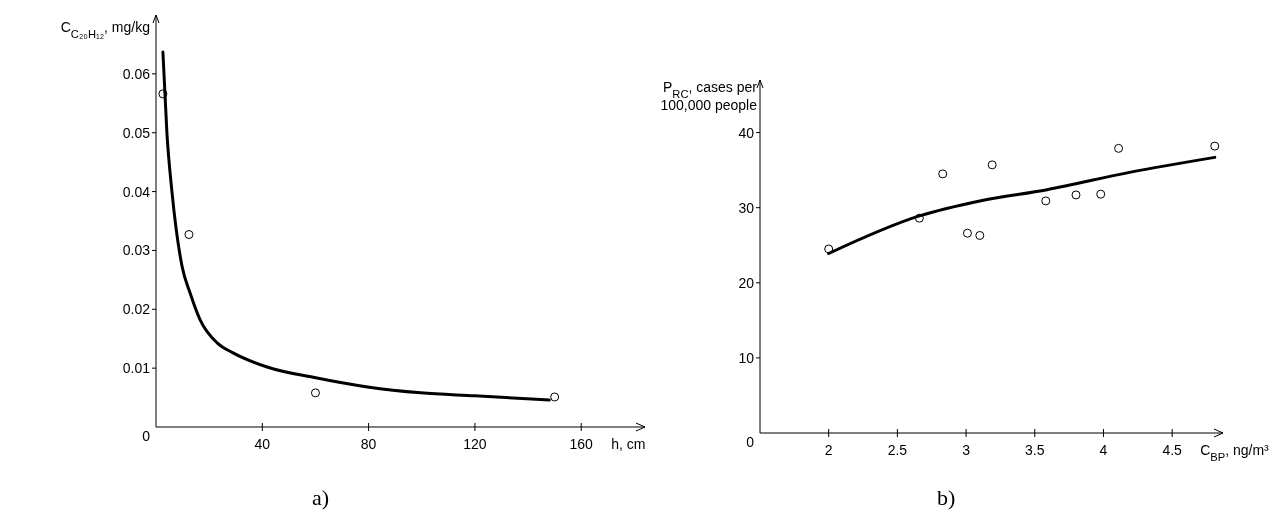 The image size is (1282, 522). I want to click on y-tick-label: 40, so click(746, 132).